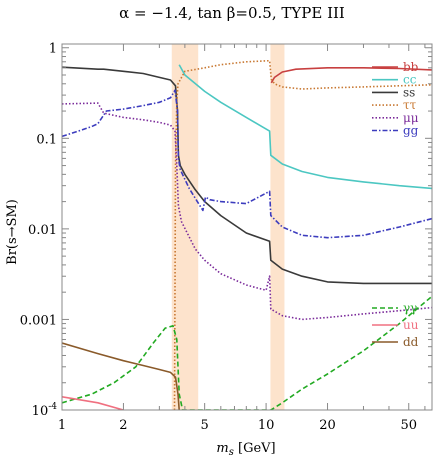 This screenshot has height=459, width=436. I want to click on legend-item-cc: cc, so click(394, 80).